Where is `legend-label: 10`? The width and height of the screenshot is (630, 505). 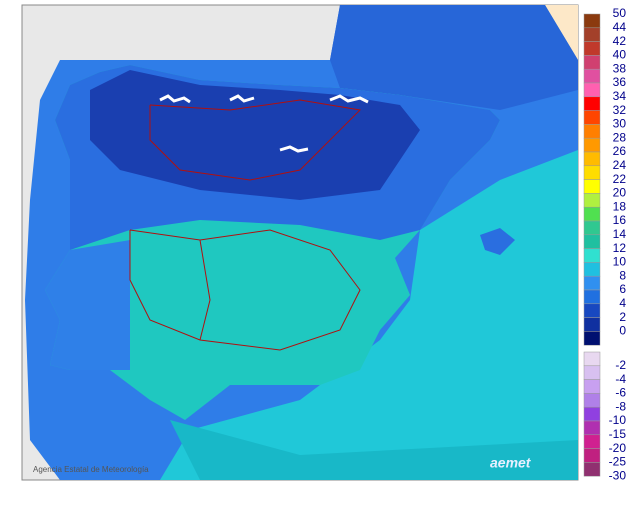 legend-label: 10 is located at coordinates (620, 262).